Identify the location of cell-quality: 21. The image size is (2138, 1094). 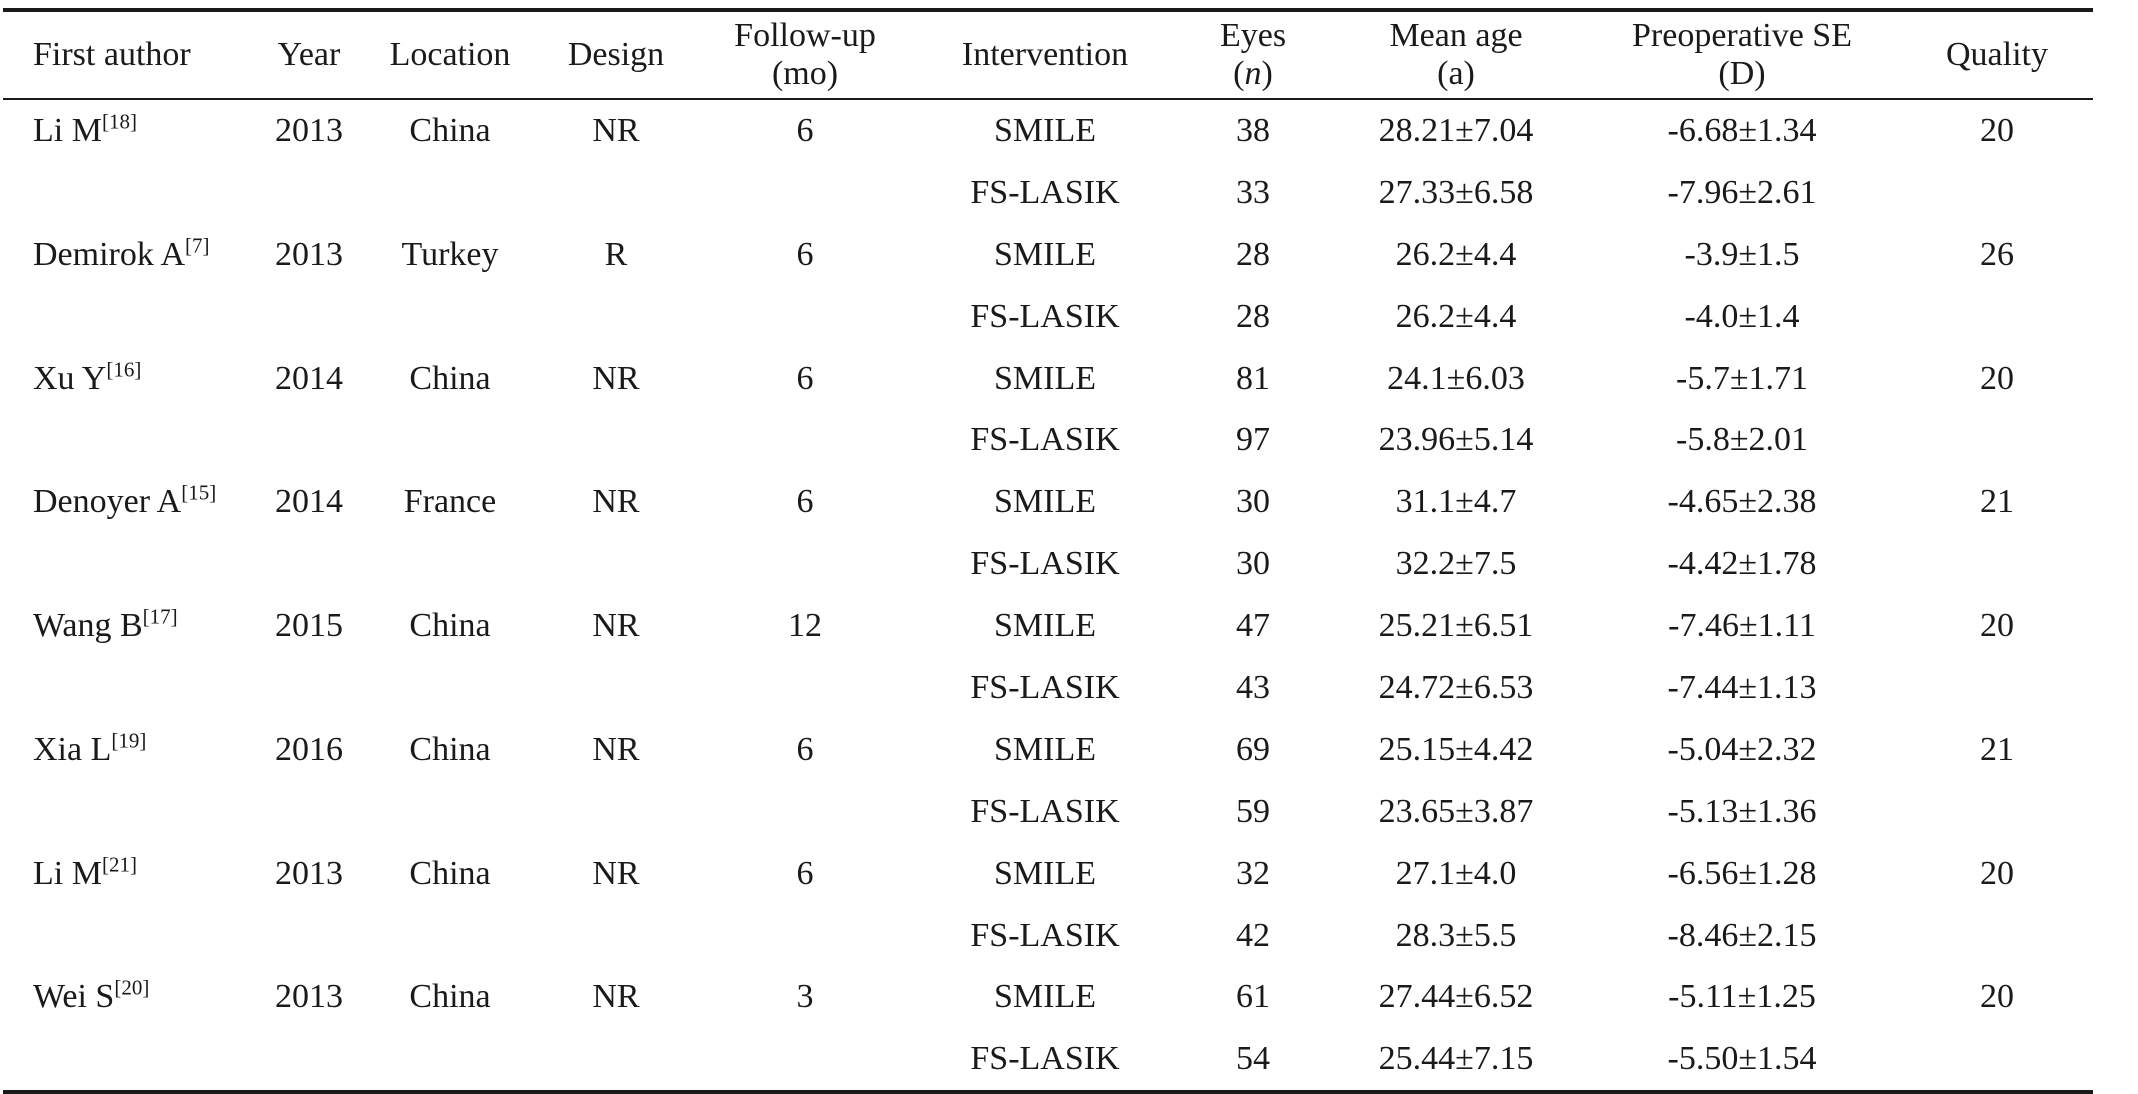
(1997, 750).